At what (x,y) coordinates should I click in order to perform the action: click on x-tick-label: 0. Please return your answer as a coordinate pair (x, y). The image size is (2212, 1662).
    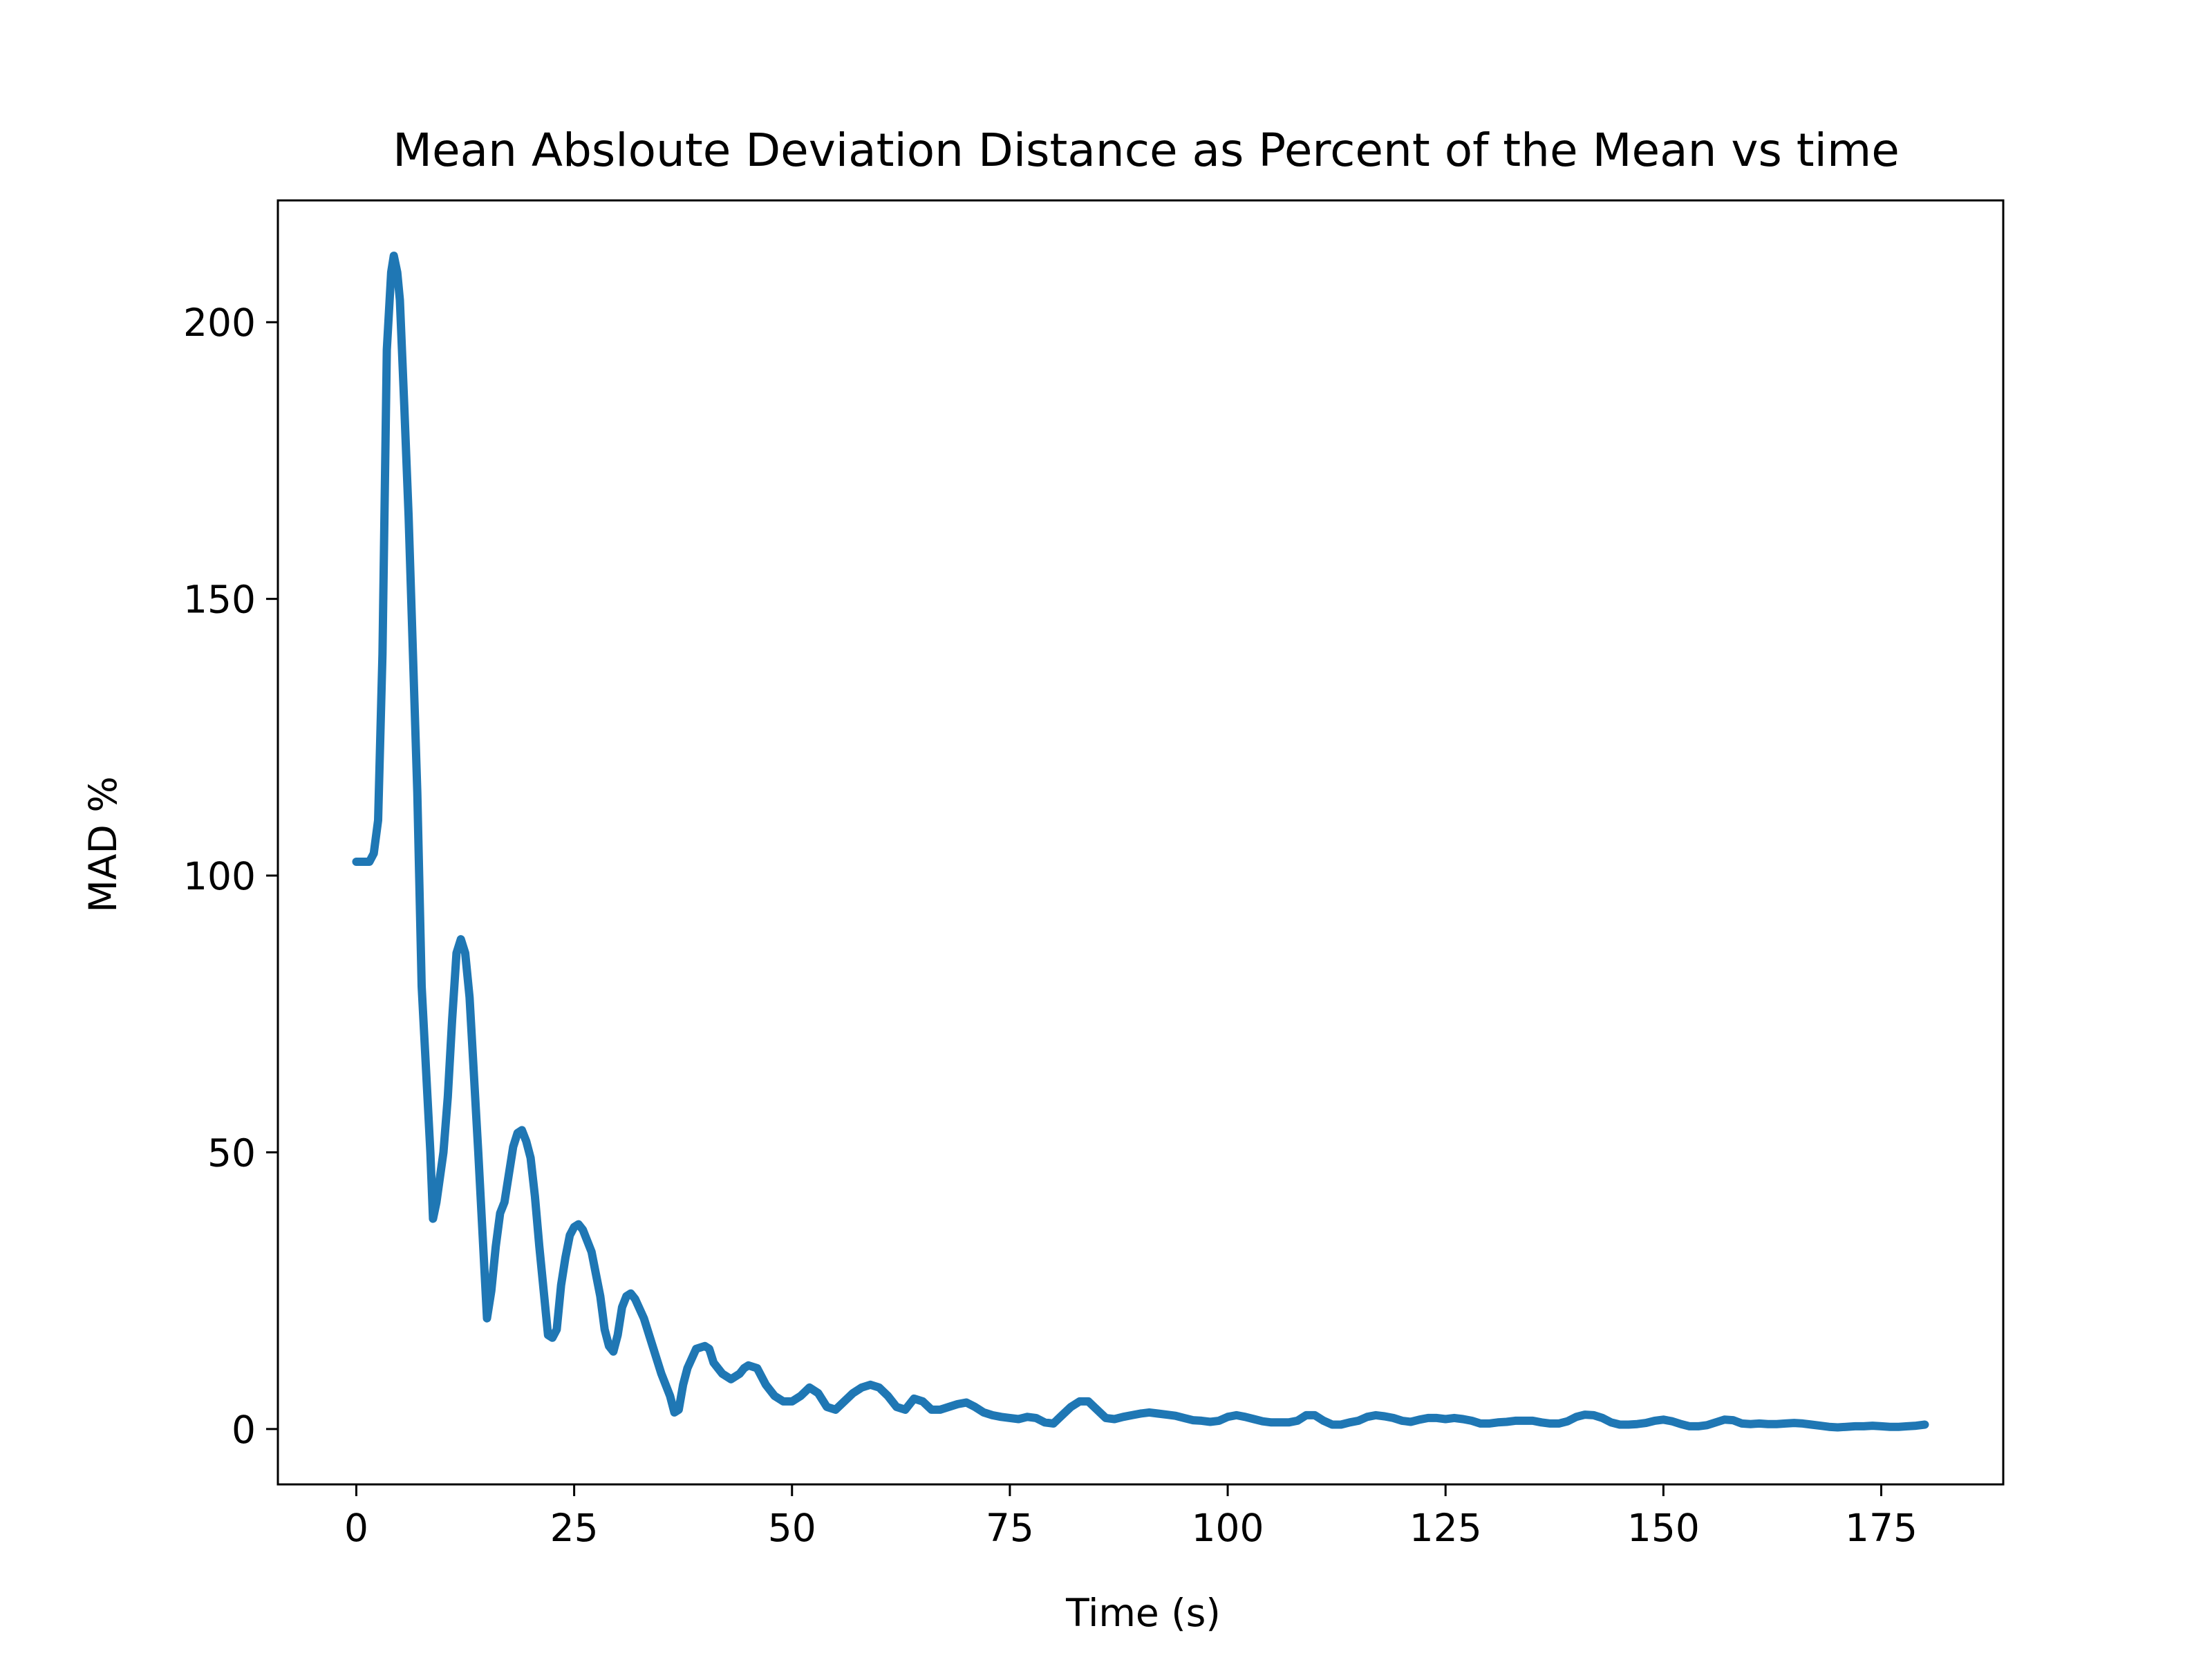
    Looking at the image, I should click on (356, 1528).